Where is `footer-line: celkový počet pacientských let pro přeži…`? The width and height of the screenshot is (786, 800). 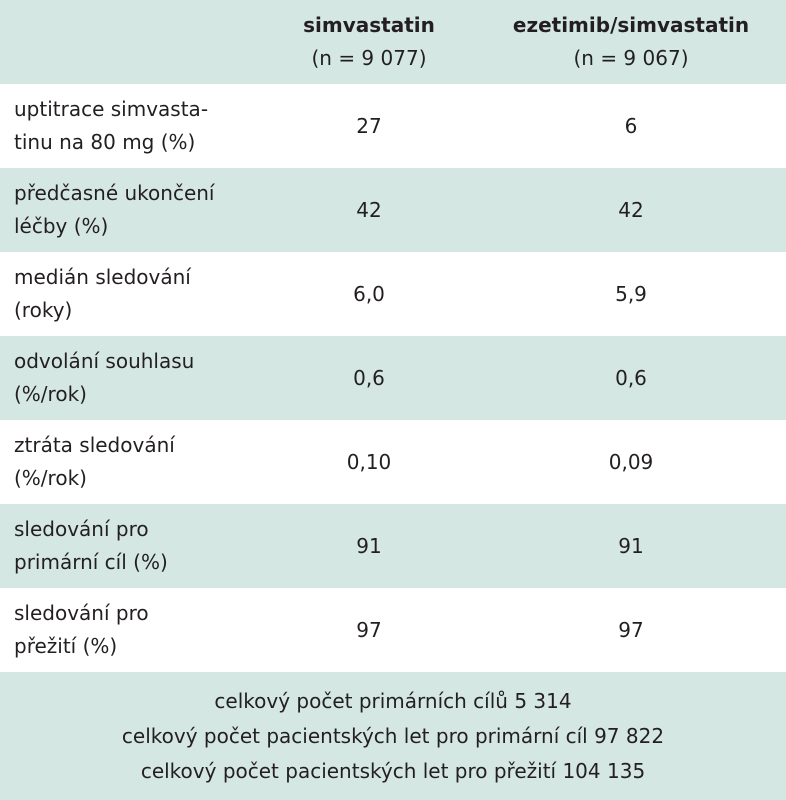
footer-line: celkový počet pacientských let pro přeži… is located at coordinates (393, 770).